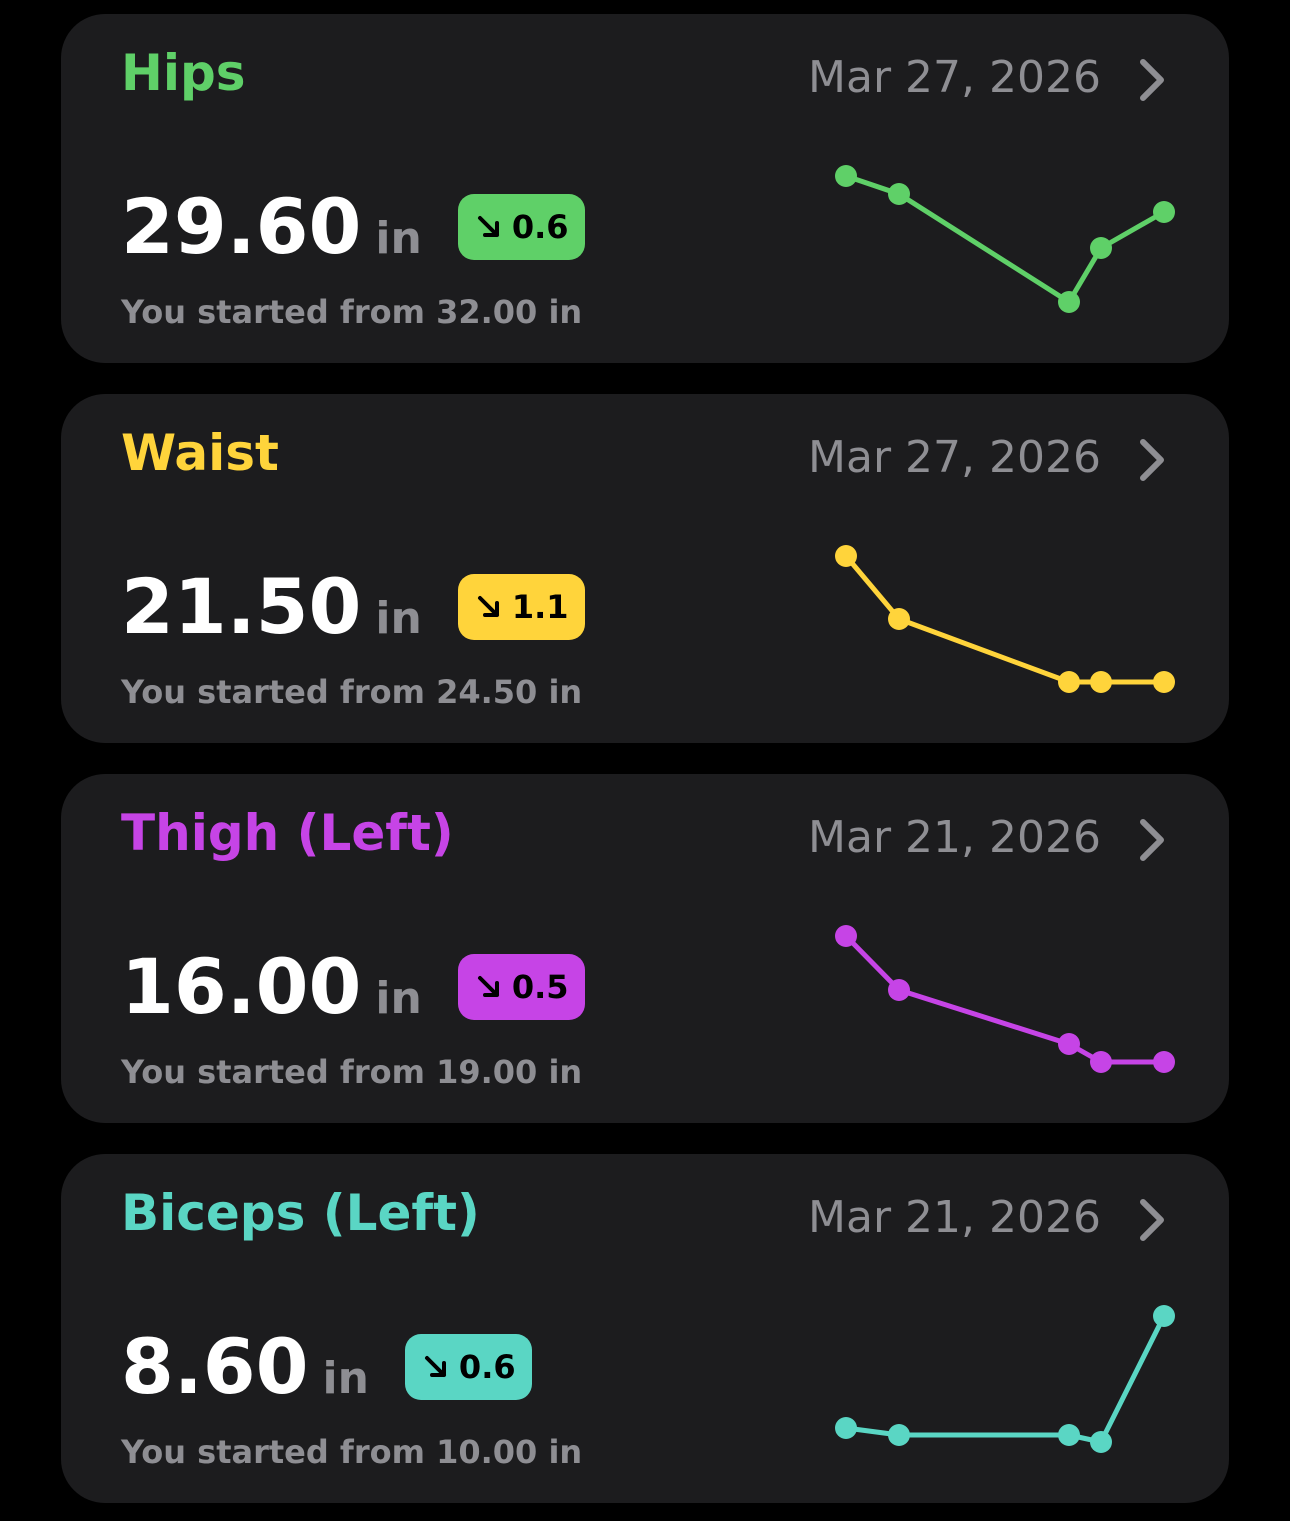 The height and width of the screenshot is (1521, 1290). Describe the element at coordinates (352, 312) in the screenshot. I see `started-from-text: You started from 32.00 in` at that location.